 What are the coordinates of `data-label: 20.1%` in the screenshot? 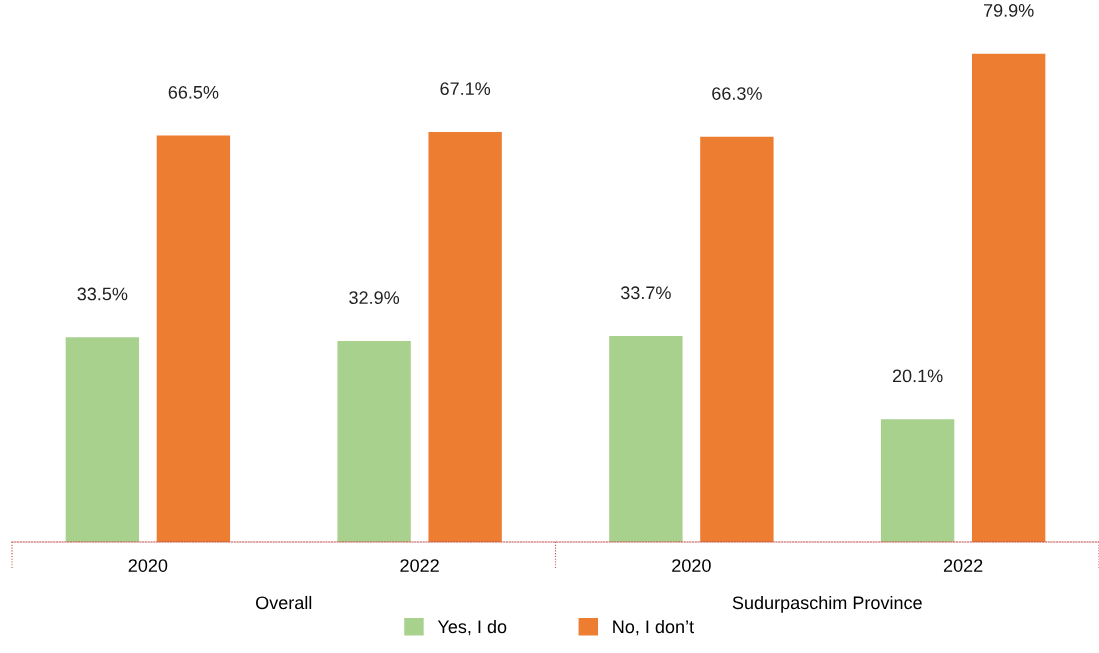 It's located at (917, 376).